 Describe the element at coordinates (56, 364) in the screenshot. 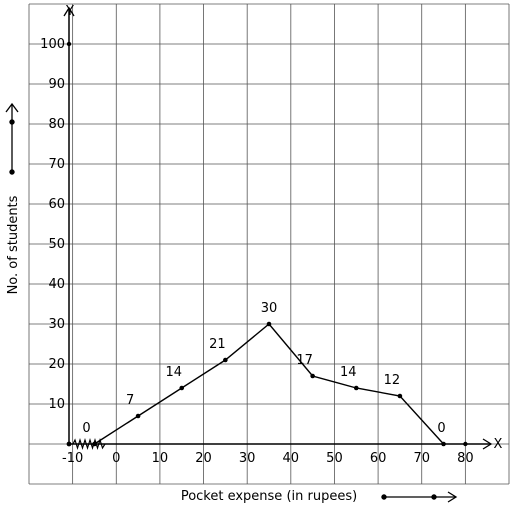

I see `y-tick-label: 20` at that location.